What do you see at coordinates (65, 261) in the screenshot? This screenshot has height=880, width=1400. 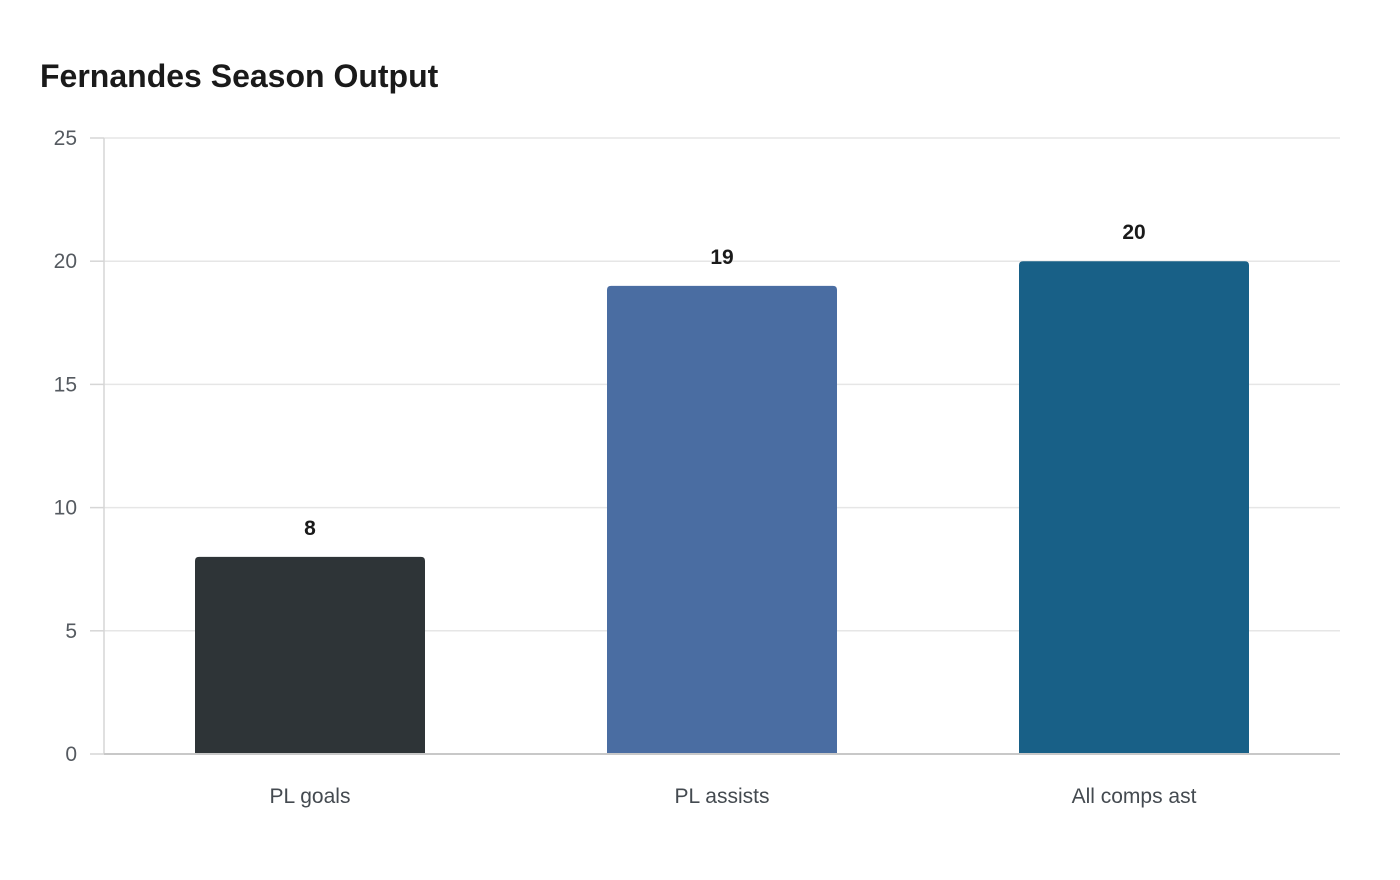 I see `y-tick-label: 20` at bounding box center [65, 261].